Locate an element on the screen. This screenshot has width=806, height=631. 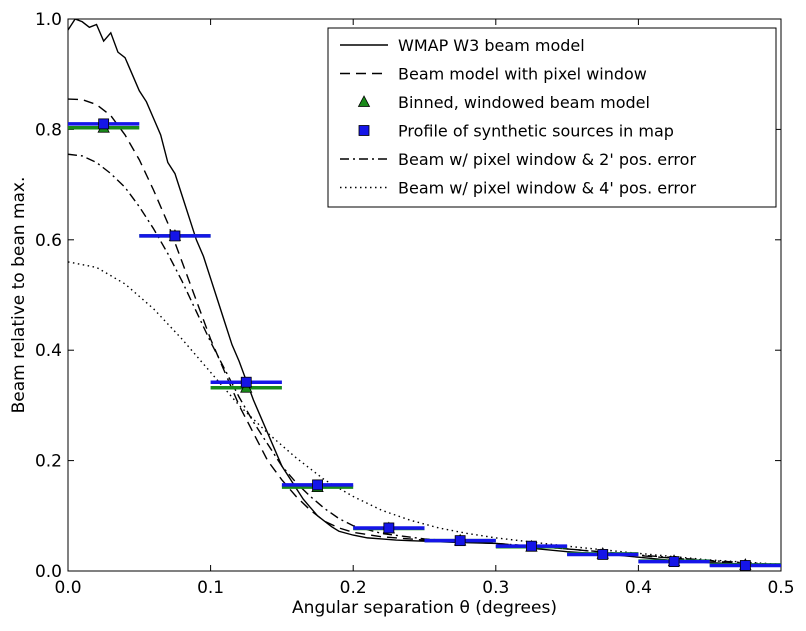
legend-entry: Beam model with pixel window is located at coordinates (522, 74).